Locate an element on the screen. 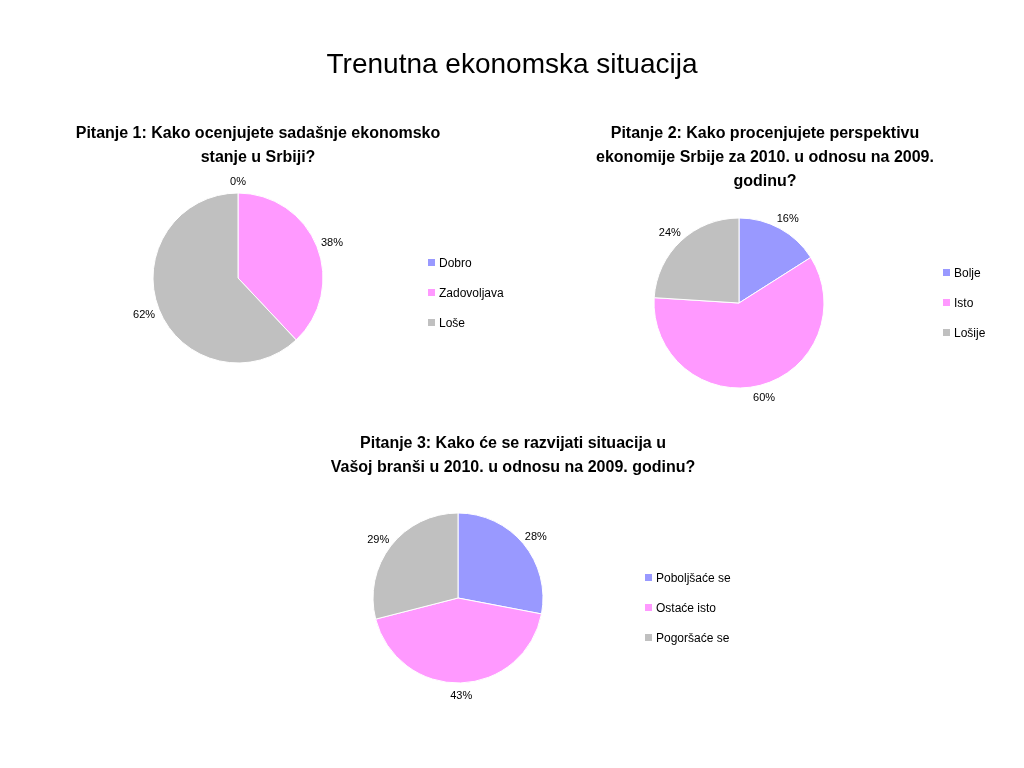 This screenshot has height=768, width=1024. chart-title: Pitanje 3: Kako će se razvijati situacija u Vašoj branši u 2010. u odnosu na 2009. godinu? is located at coordinates (513, 454).